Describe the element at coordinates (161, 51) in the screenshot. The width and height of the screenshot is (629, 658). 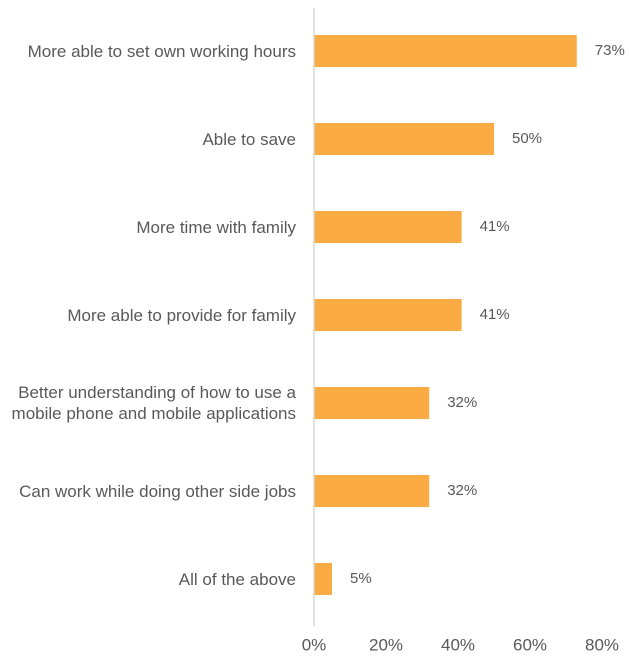
I see `y-tick-label: More able to set own working hours` at that location.